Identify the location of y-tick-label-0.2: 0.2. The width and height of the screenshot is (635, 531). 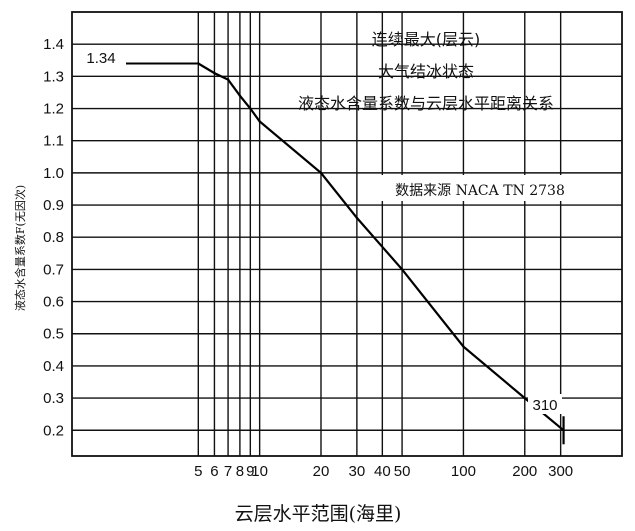
(53, 430).